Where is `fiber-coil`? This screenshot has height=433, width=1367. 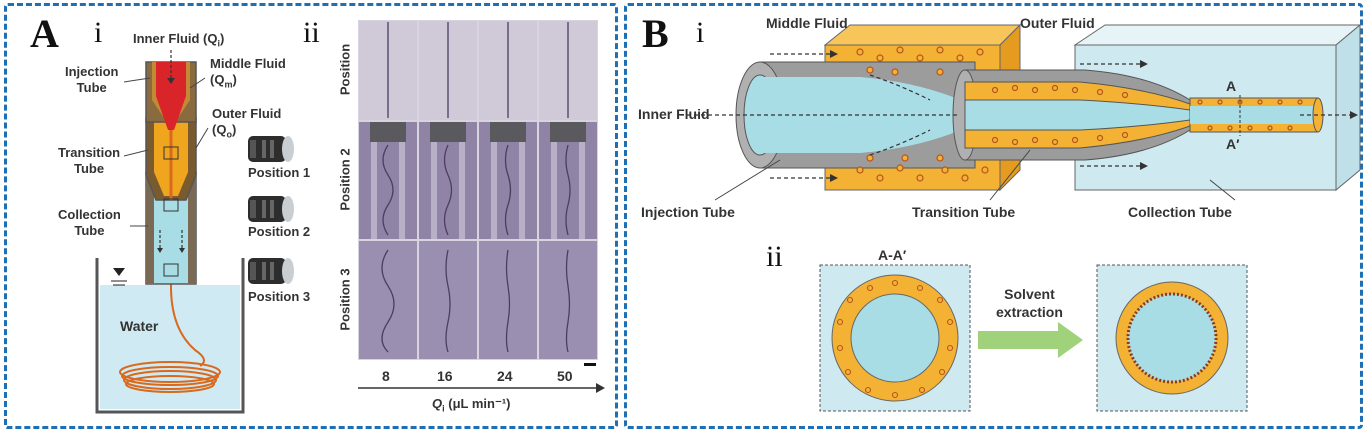 fiber-coil is located at coordinates (170, 296).